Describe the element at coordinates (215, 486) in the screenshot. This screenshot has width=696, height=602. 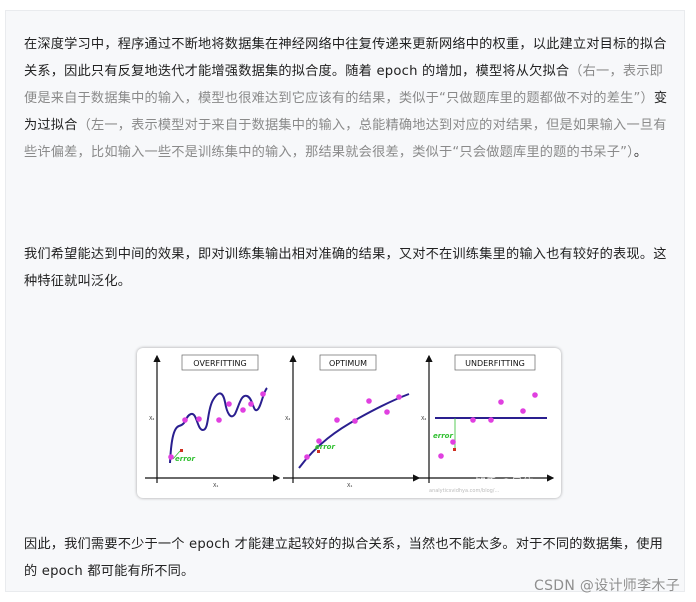
I see `x-axis-label: X₁` at that location.